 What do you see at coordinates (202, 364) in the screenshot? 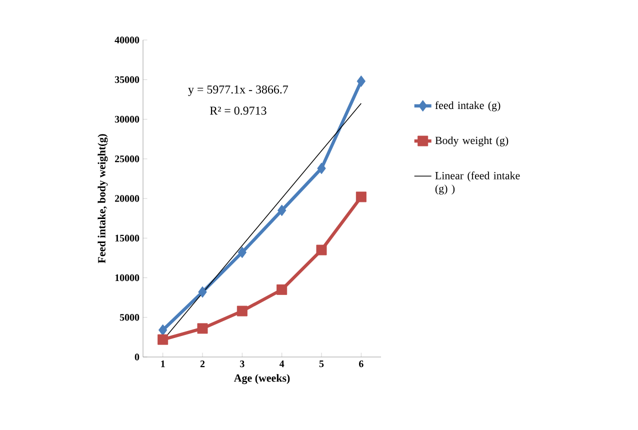
I see `x-tick-label: 2` at bounding box center [202, 364].